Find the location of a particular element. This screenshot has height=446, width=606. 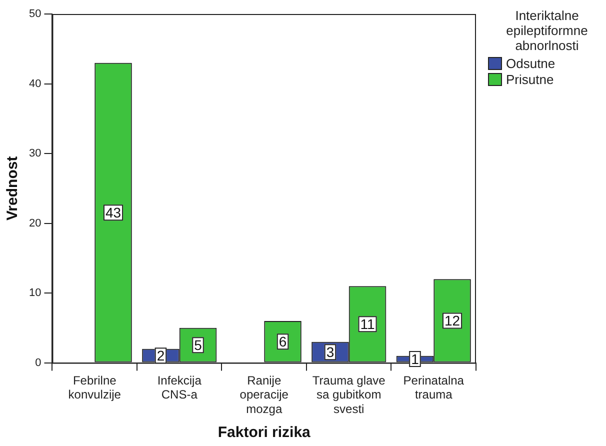

data-label: 2 is located at coordinates (160, 355).